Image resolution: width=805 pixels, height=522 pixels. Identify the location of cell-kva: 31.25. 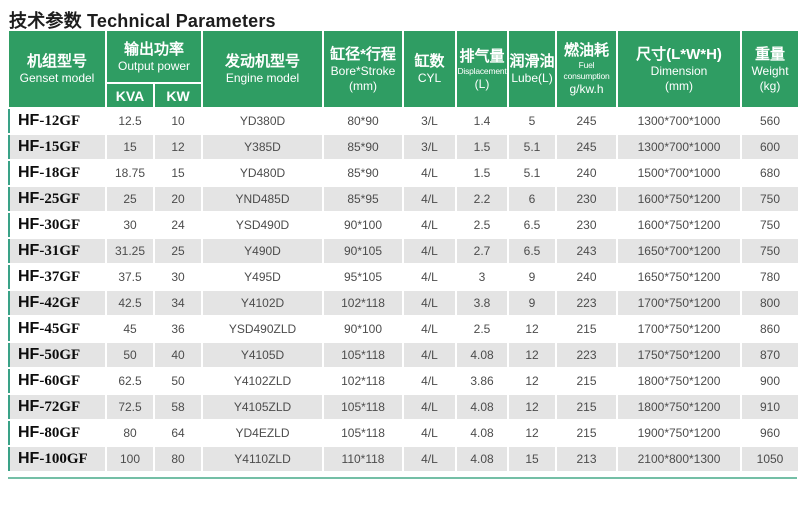
(130, 251).